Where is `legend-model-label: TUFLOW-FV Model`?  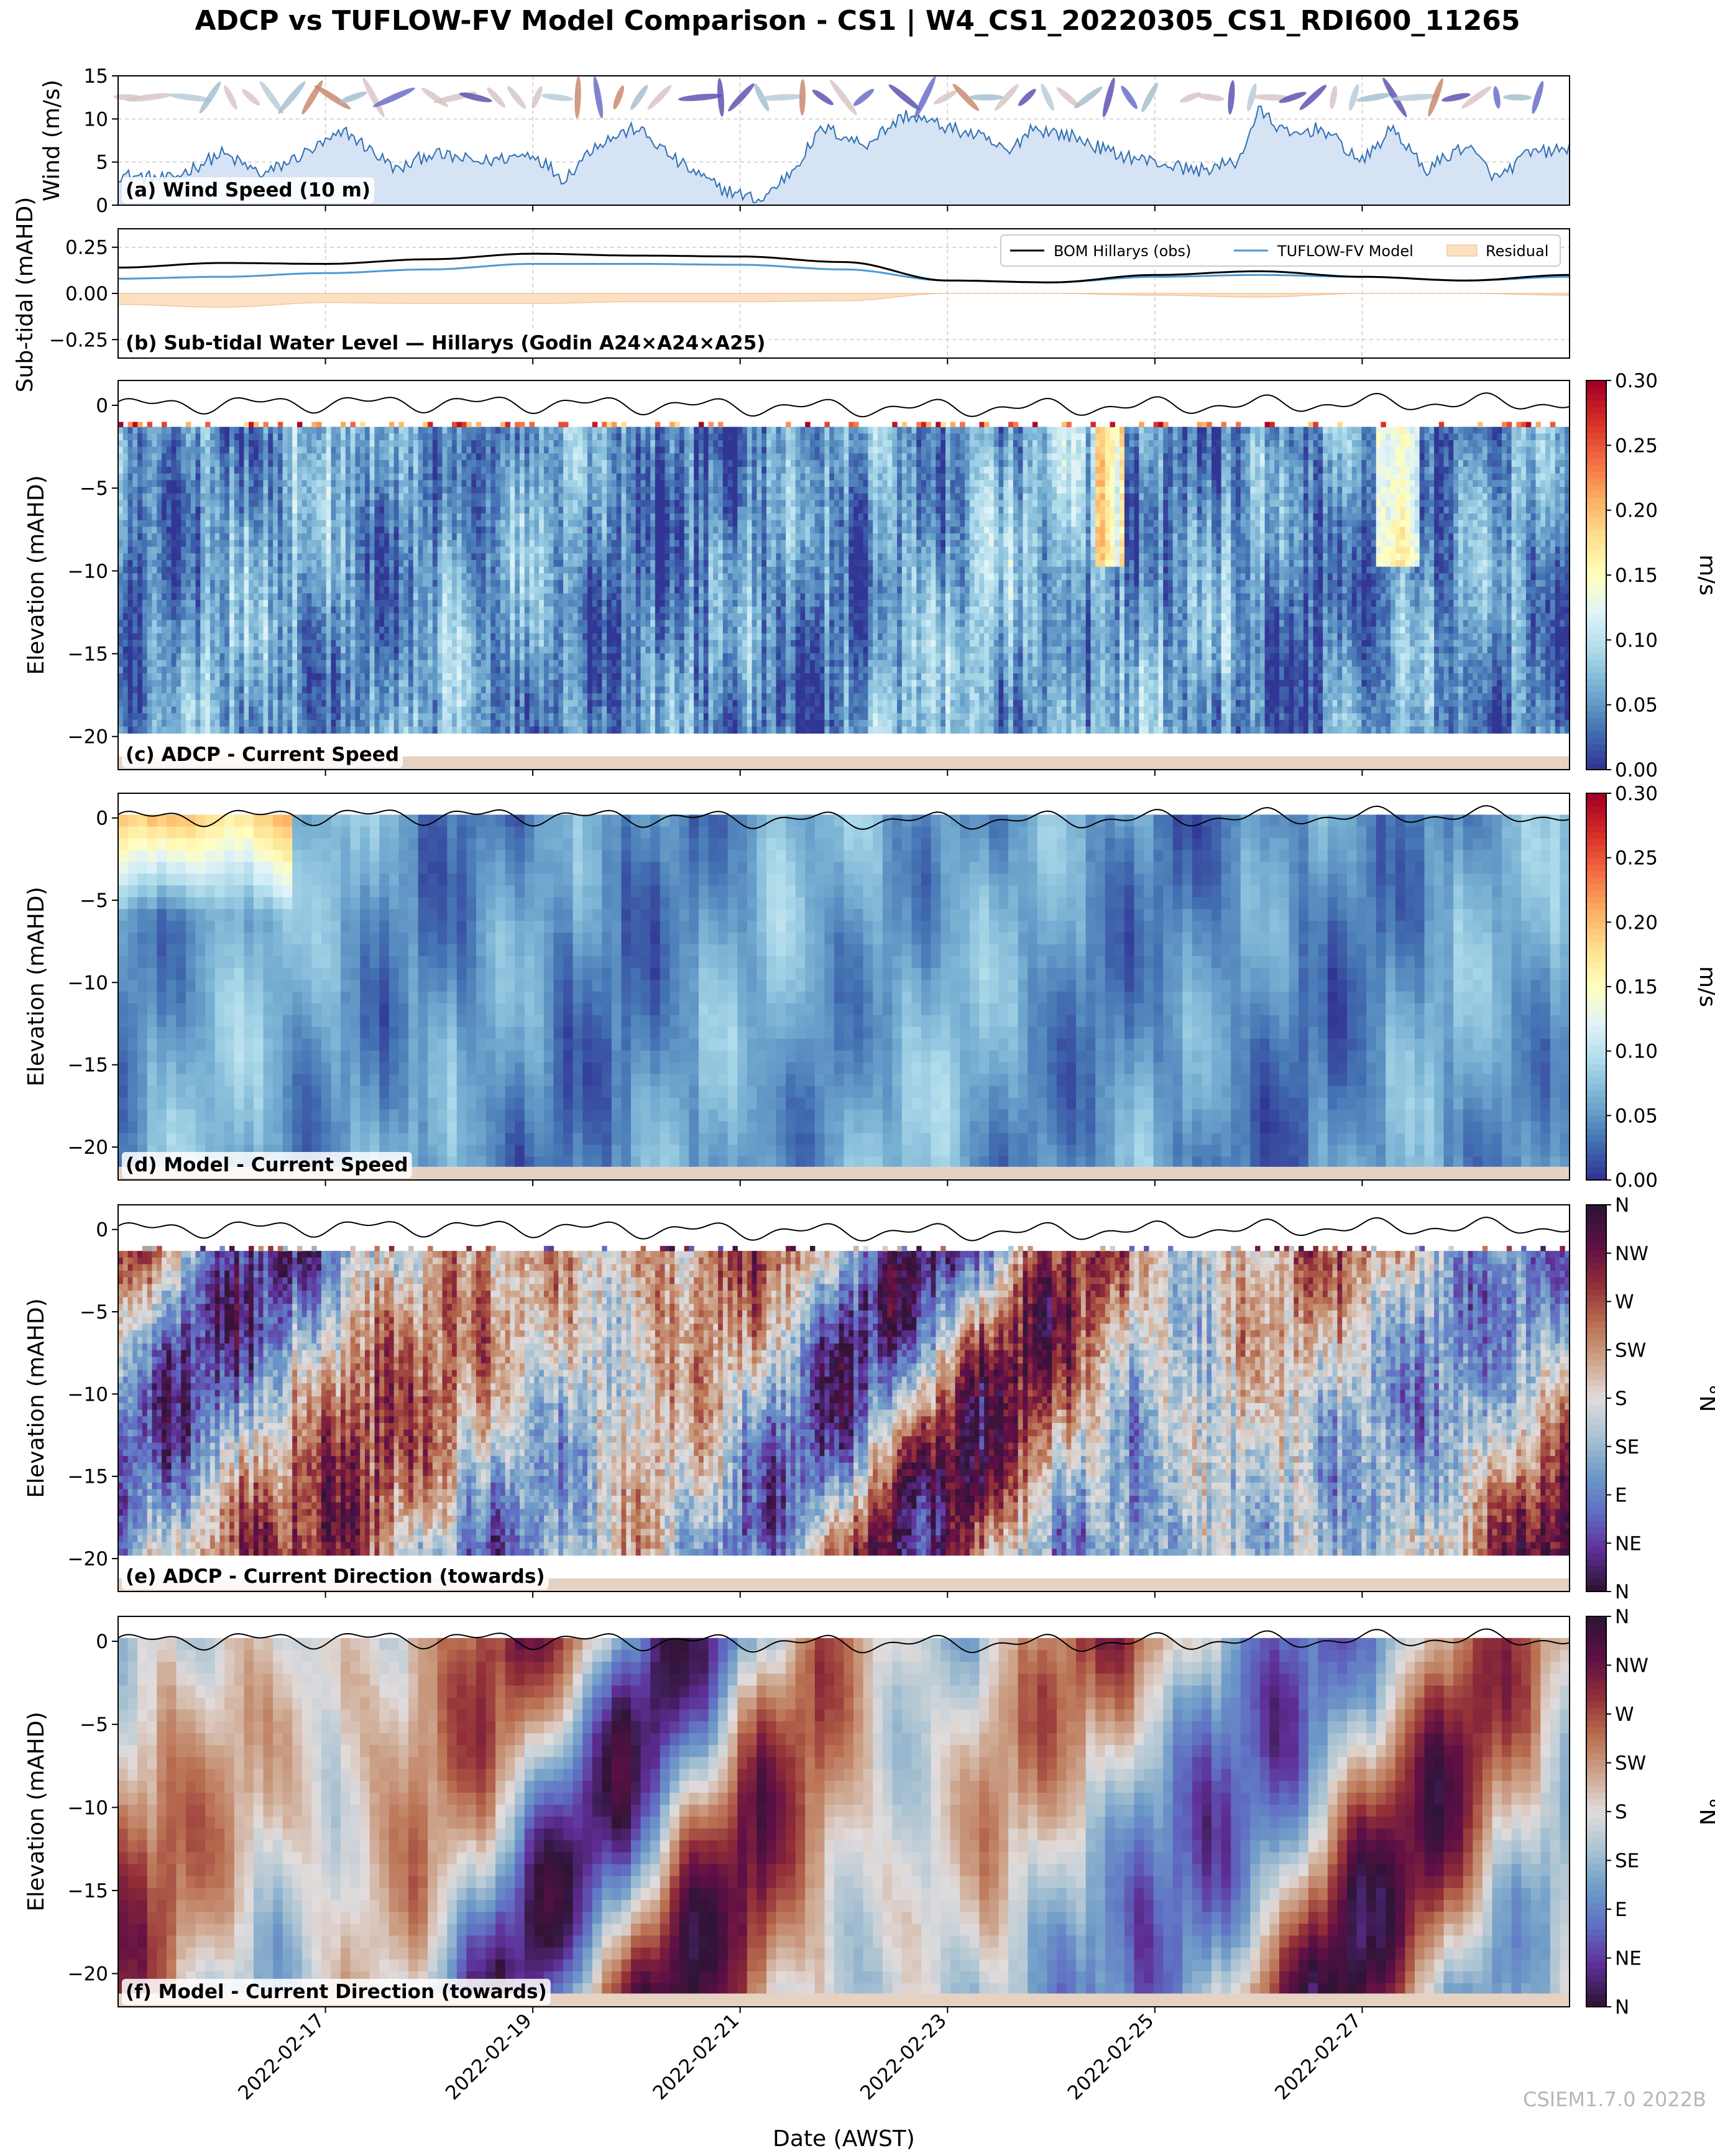 legend-model-label: TUFLOW-FV Model is located at coordinates (1345, 251).